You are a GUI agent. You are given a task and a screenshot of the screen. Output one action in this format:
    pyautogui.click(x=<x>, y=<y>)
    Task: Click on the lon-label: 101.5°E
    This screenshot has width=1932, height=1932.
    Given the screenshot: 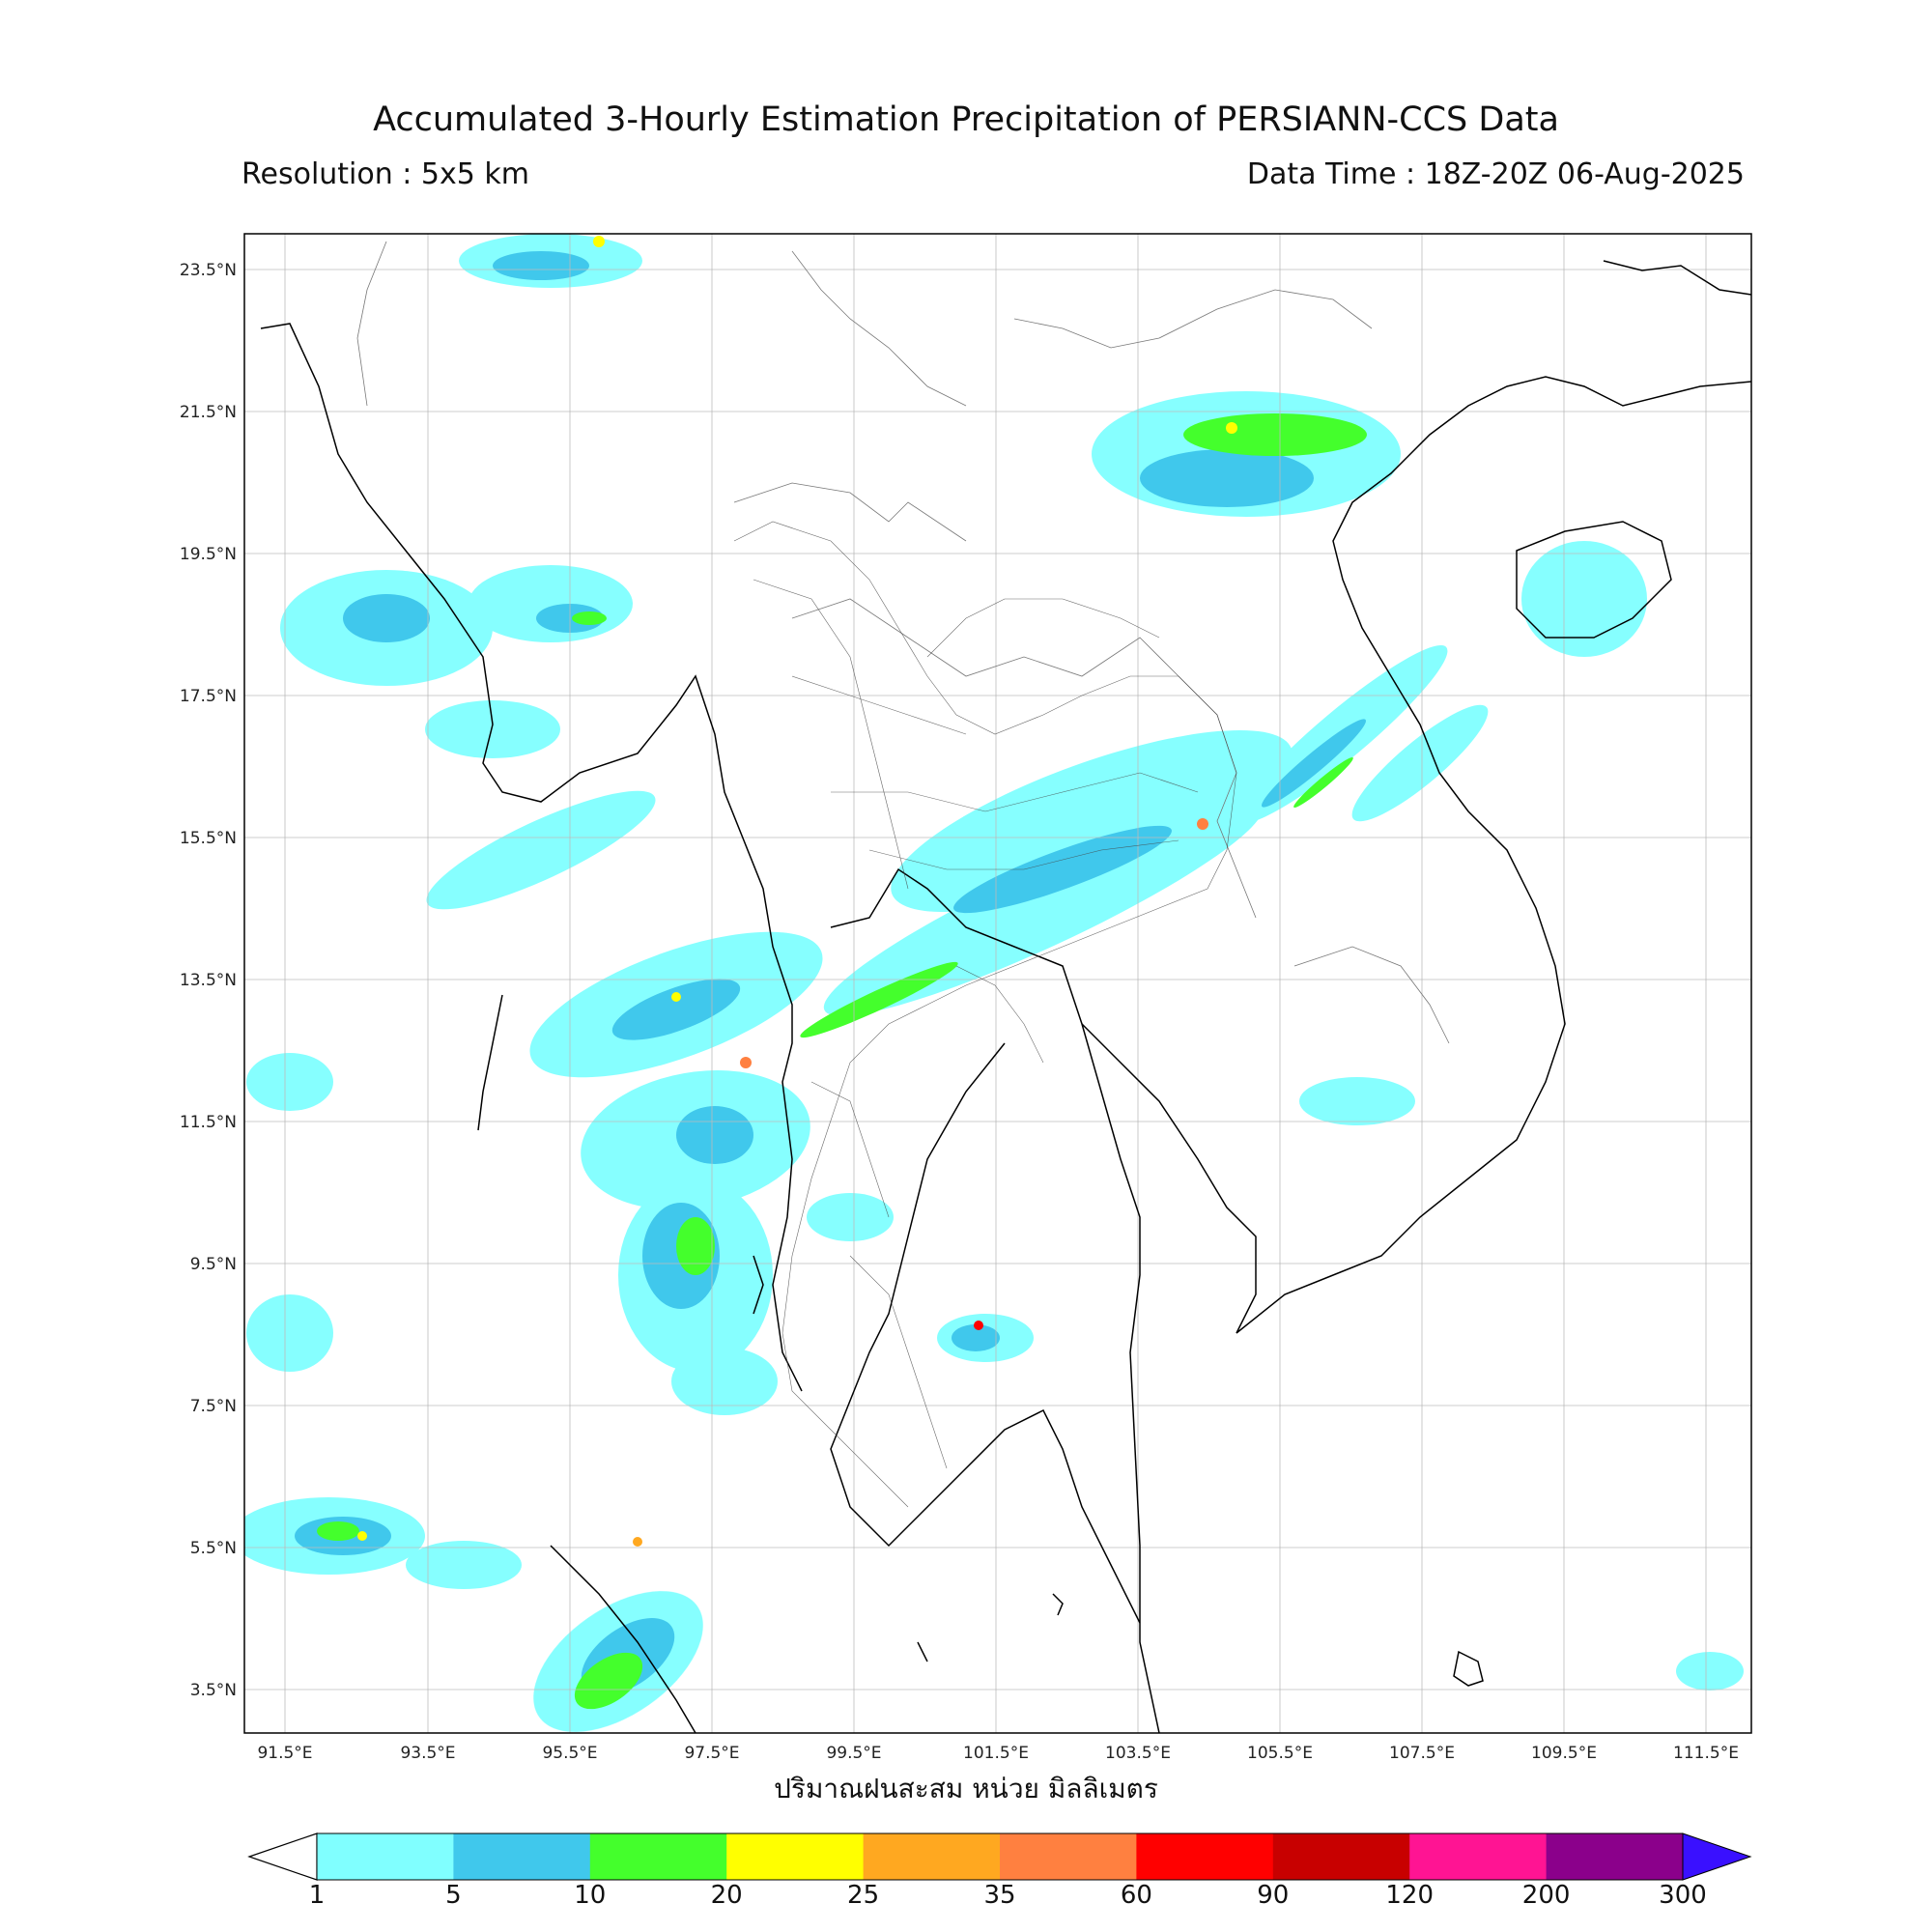 What is the action you would take?
    pyautogui.click(x=996, y=1753)
    